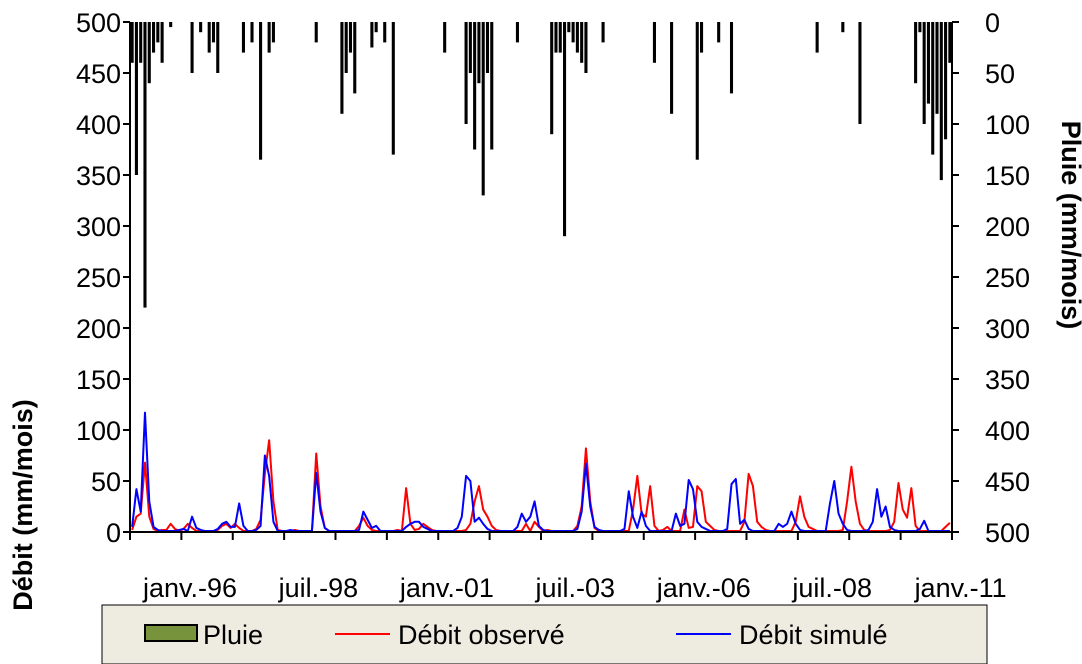  Describe the element at coordinates (481, 635) in the screenshot. I see `legend-label-observed: Débit observé` at that location.